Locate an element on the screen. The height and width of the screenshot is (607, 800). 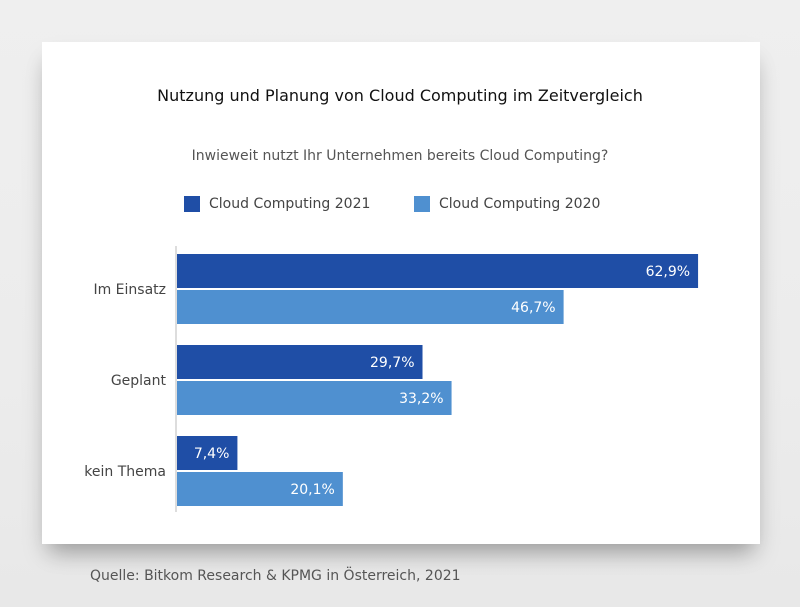
data-label: 29,7% is located at coordinates (392, 363).